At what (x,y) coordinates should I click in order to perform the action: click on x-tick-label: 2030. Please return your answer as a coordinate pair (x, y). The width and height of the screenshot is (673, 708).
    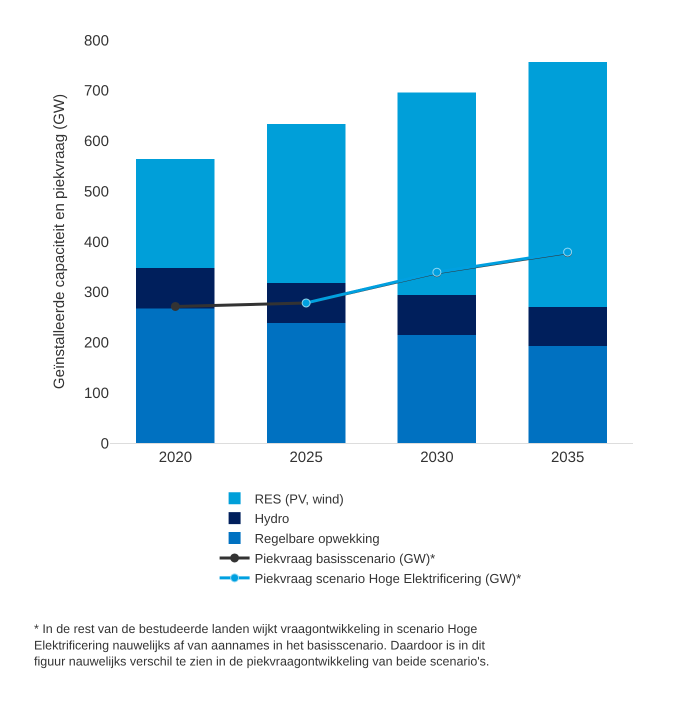
    Looking at the image, I should click on (437, 457).